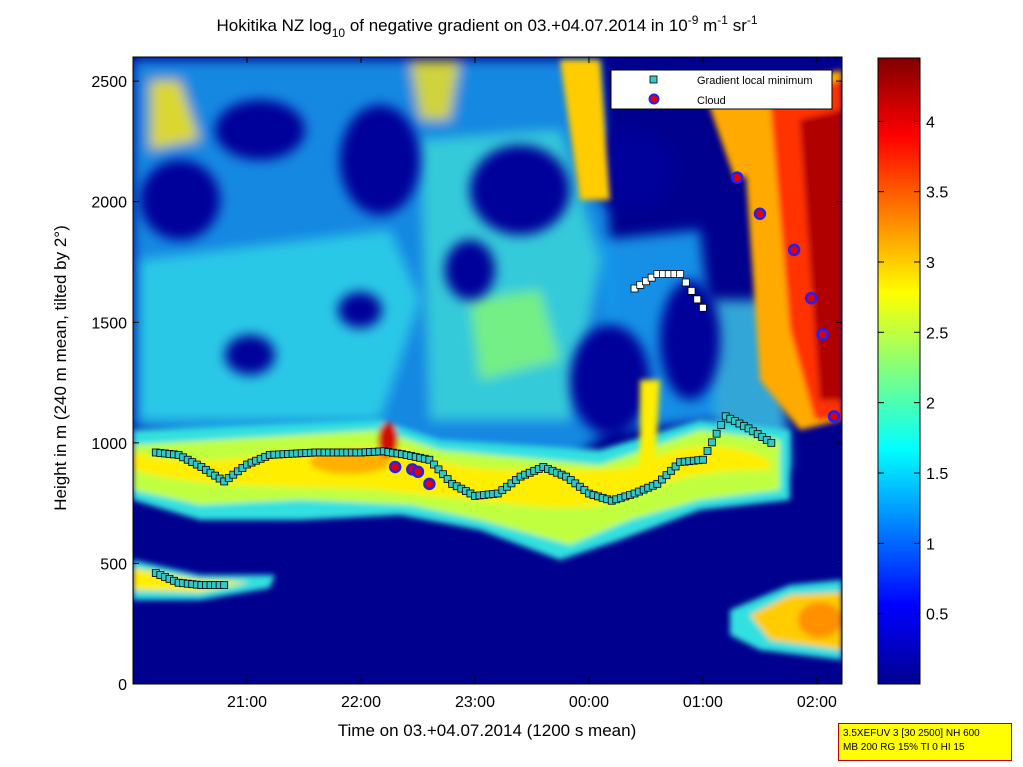 The width and height of the screenshot is (1023, 767). What do you see at coordinates (899, 371) in the screenshot?
I see `colorbar-gradient` at bounding box center [899, 371].